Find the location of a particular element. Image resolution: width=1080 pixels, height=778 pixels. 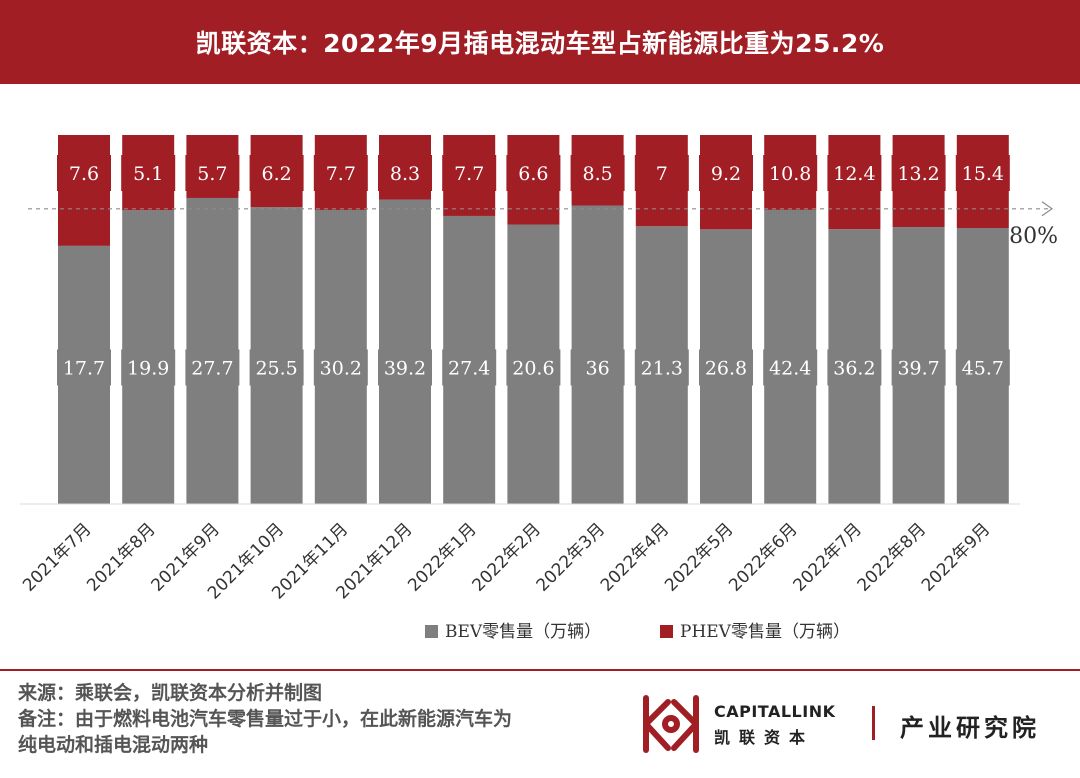

bev-value-label: 30.2 is located at coordinates (341, 368).